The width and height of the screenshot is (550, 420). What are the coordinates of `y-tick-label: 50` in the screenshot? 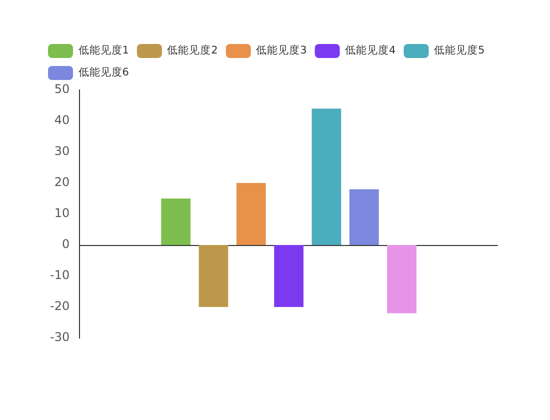 It's located at (62, 89).